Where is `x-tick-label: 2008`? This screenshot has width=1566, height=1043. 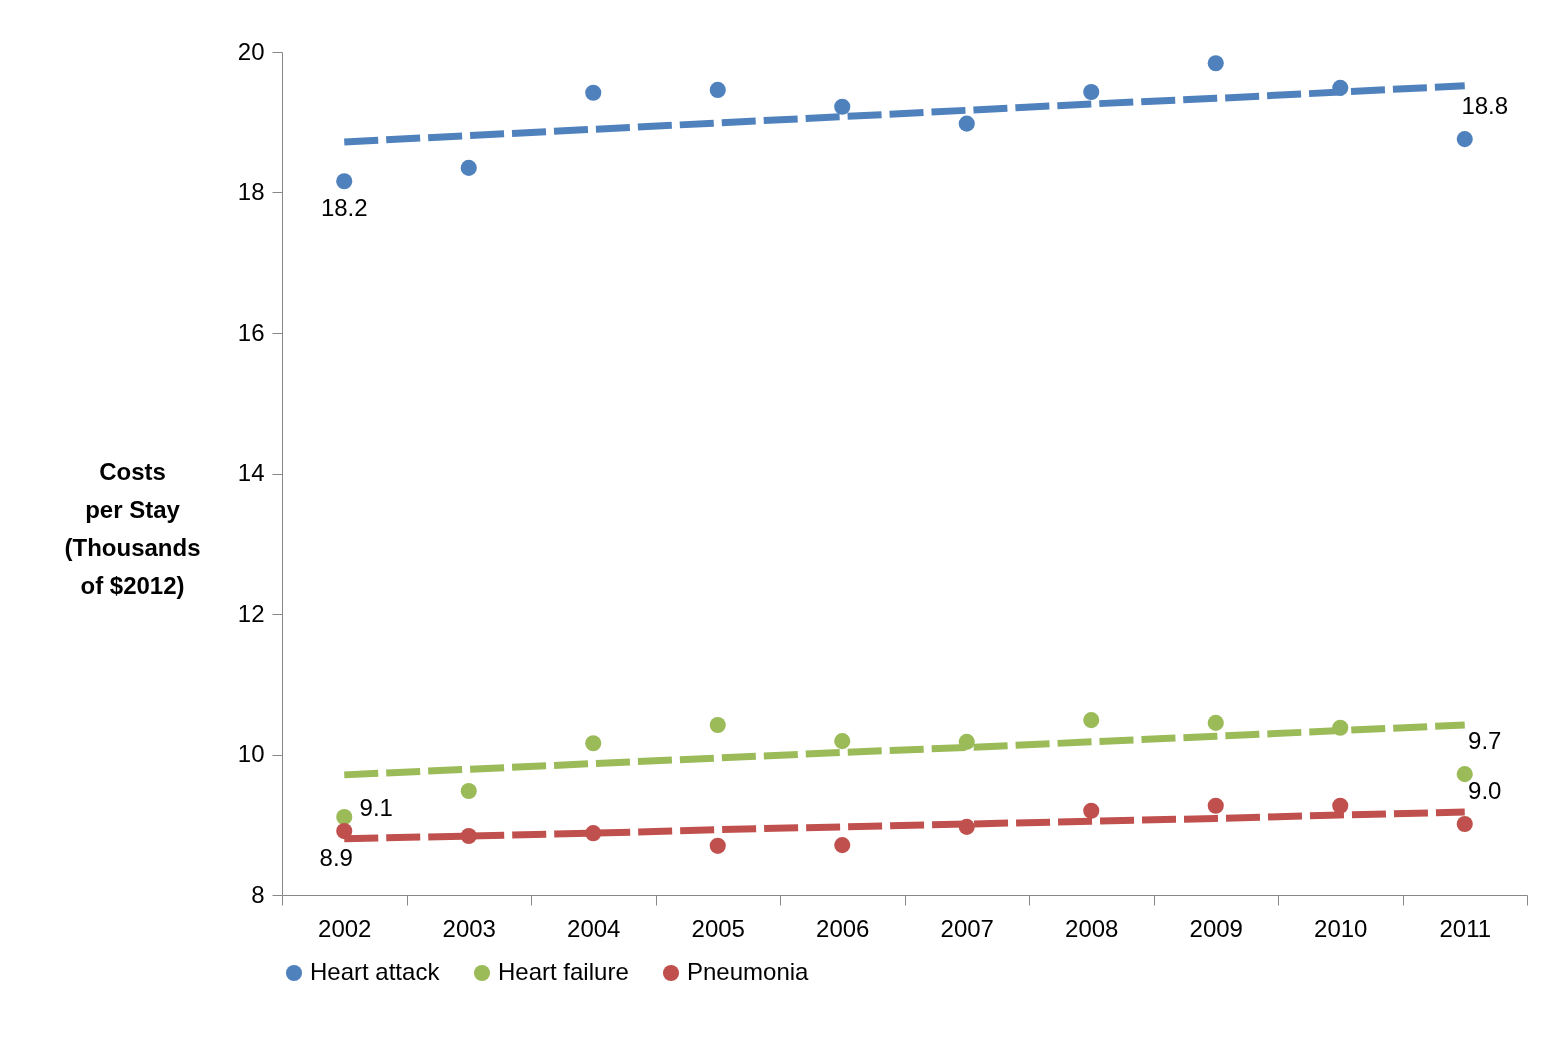
x-tick-label: 2008 is located at coordinates (1092, 928).